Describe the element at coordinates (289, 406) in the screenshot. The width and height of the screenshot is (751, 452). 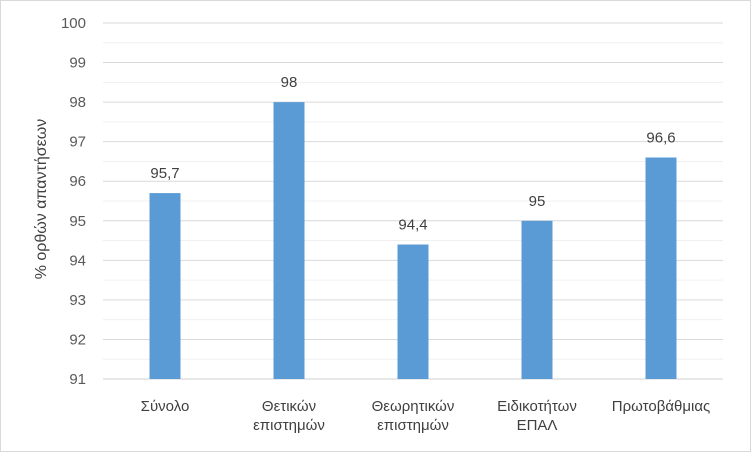
I see `category-label: Θετικών` at that location.